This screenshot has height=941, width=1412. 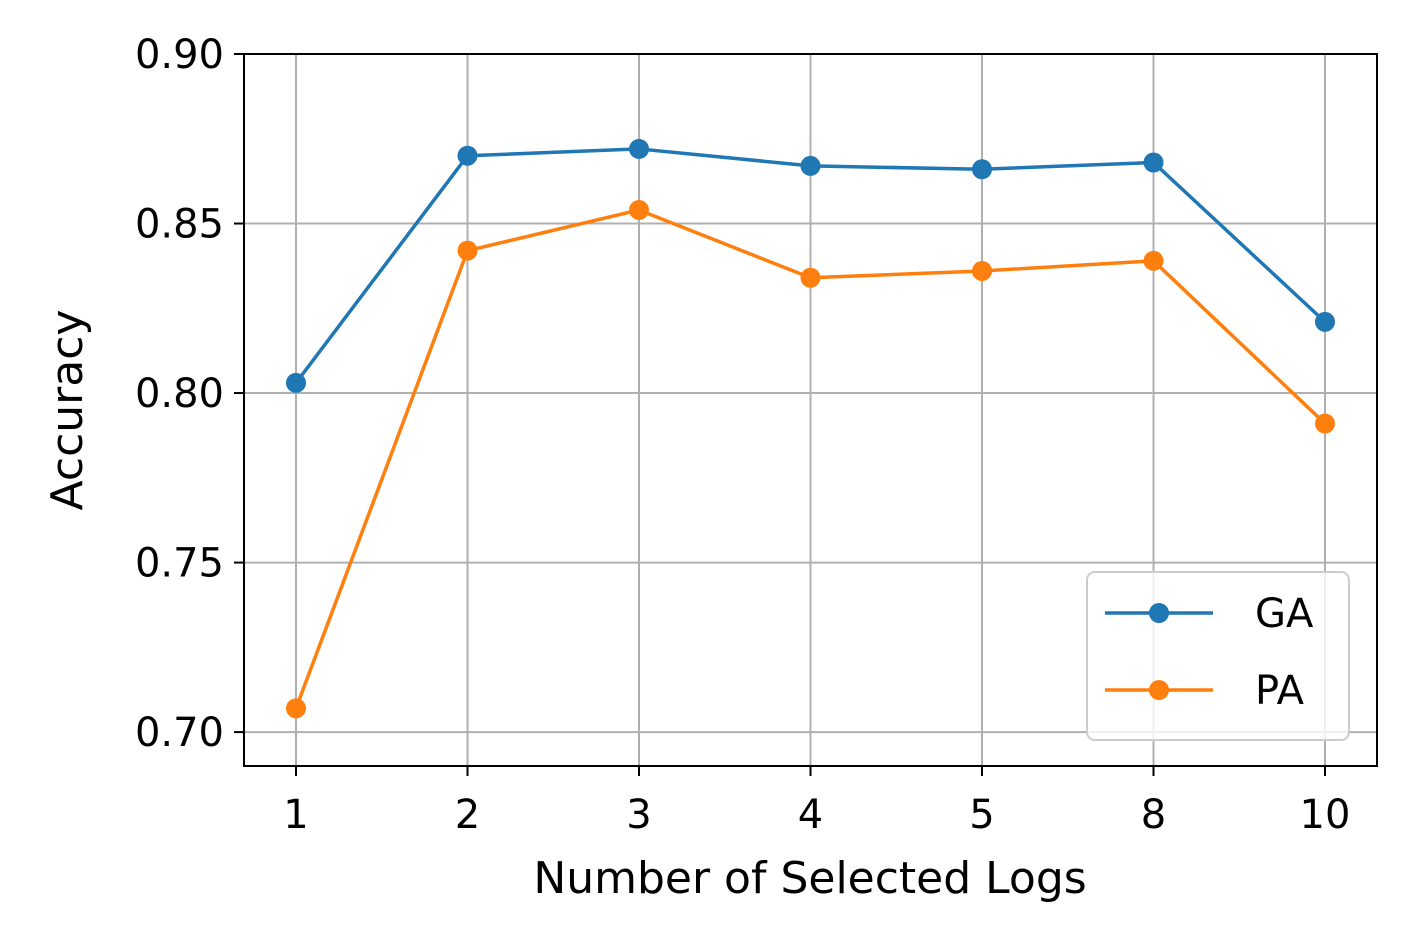 I want to click on y-tick-label: 0.75, so click(x=179, y=564).